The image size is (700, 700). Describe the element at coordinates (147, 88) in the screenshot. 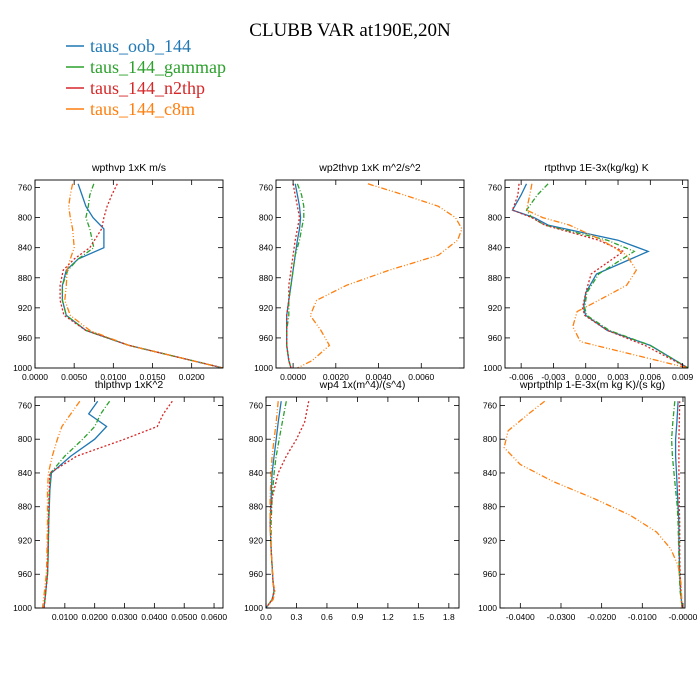

I see `legend-label-taus_144_n2thp: taus_144_n2thp` at that location.